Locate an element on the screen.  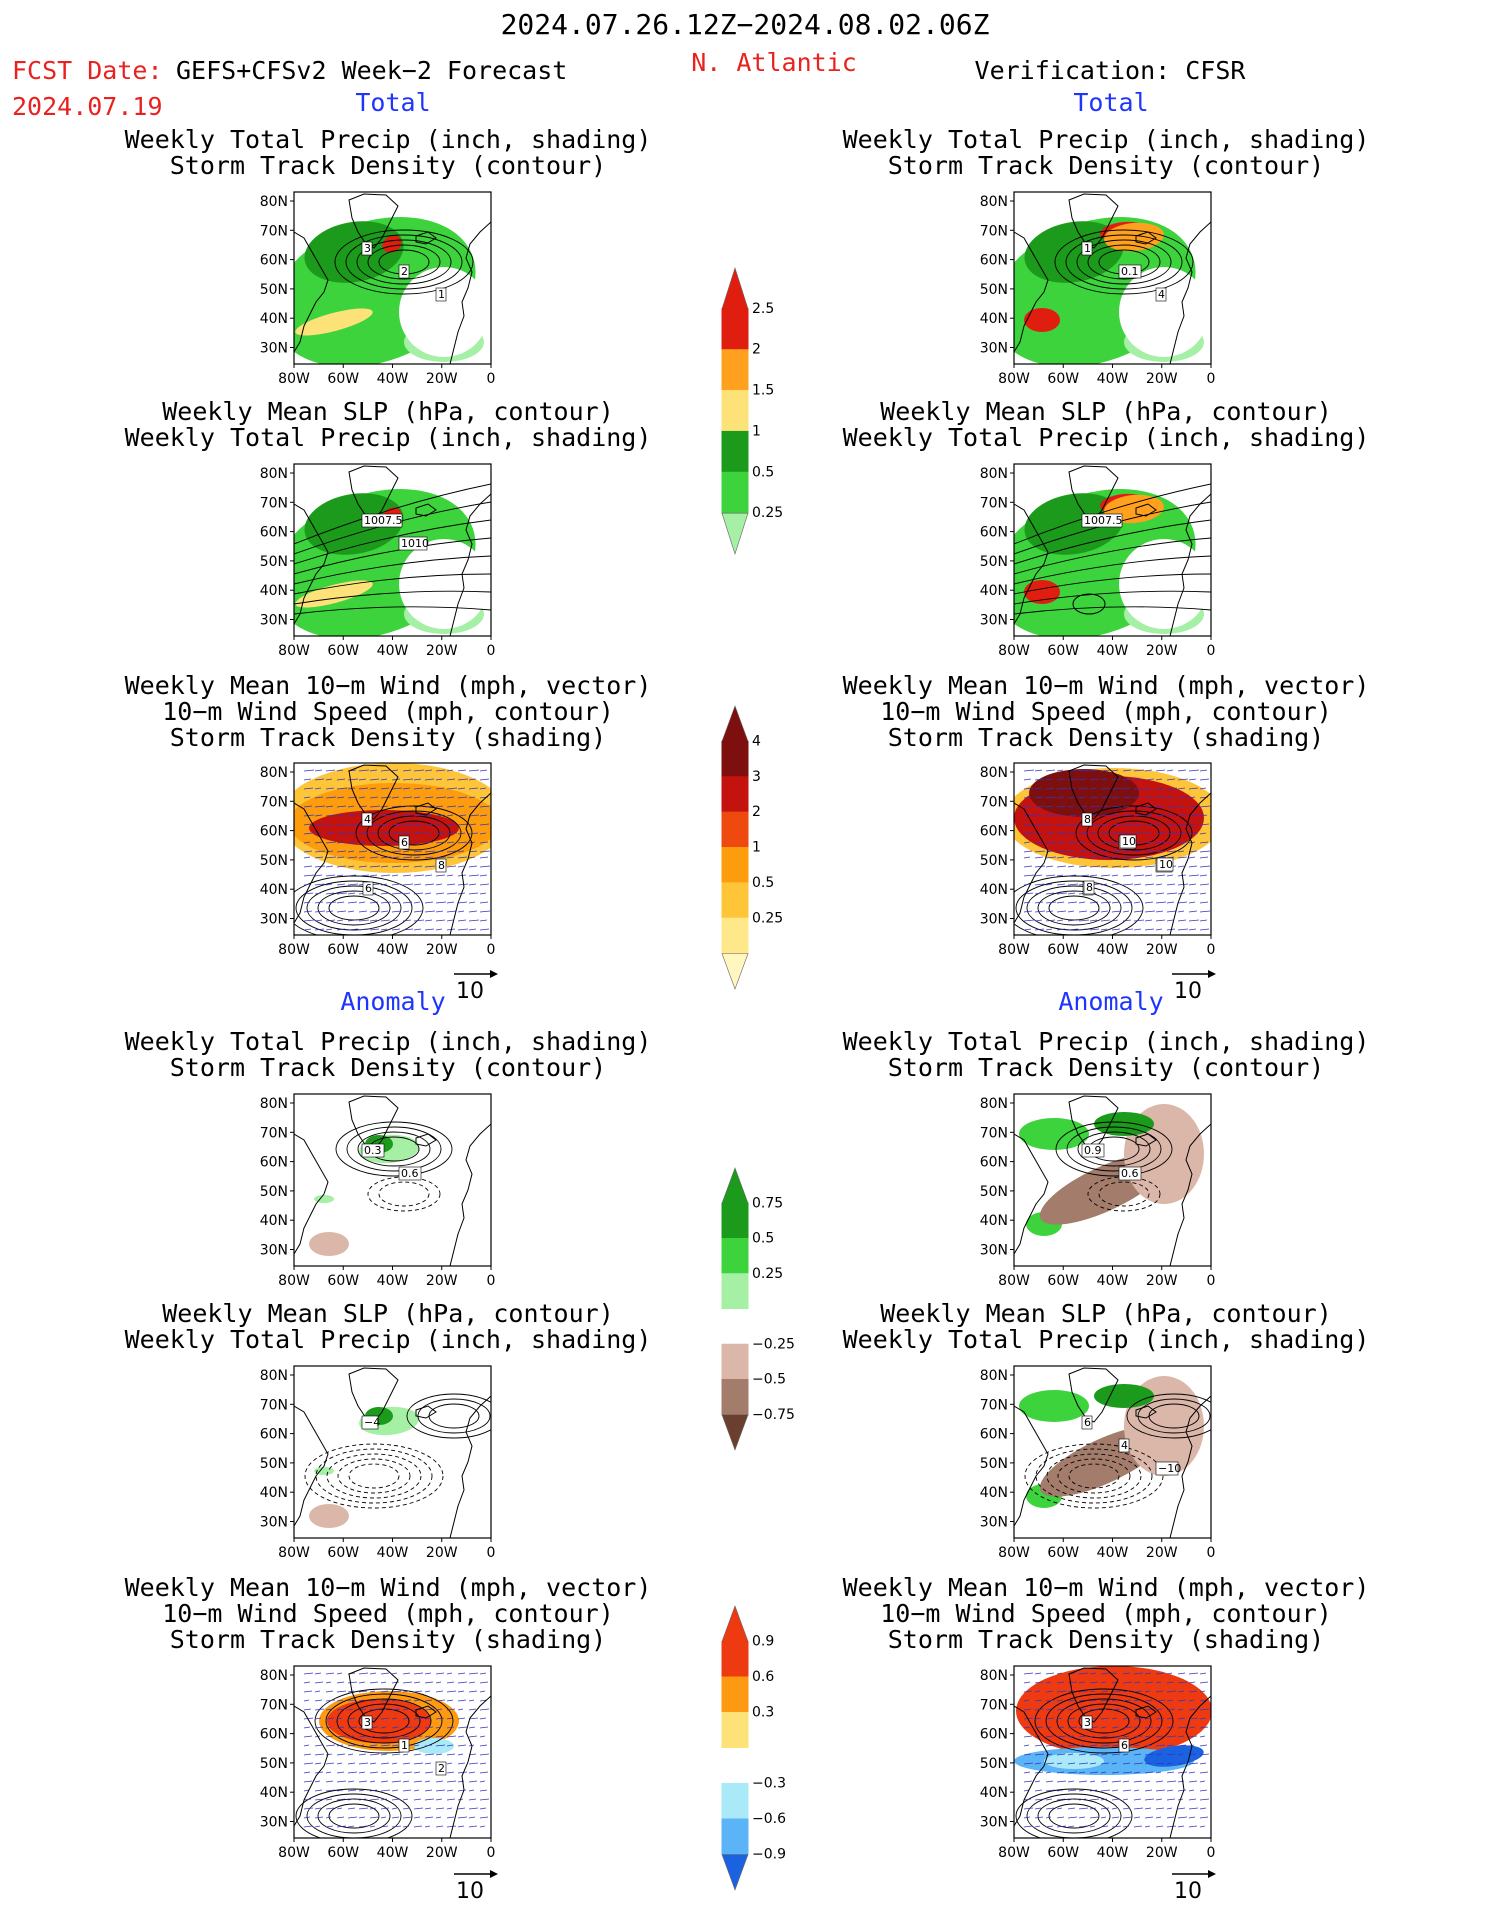
map-panel: 0.9 0.6 80N 70N 60N 50N 40N 30N 80W 60W 40W 20W 0 is located at coordinates (1098, 1191).